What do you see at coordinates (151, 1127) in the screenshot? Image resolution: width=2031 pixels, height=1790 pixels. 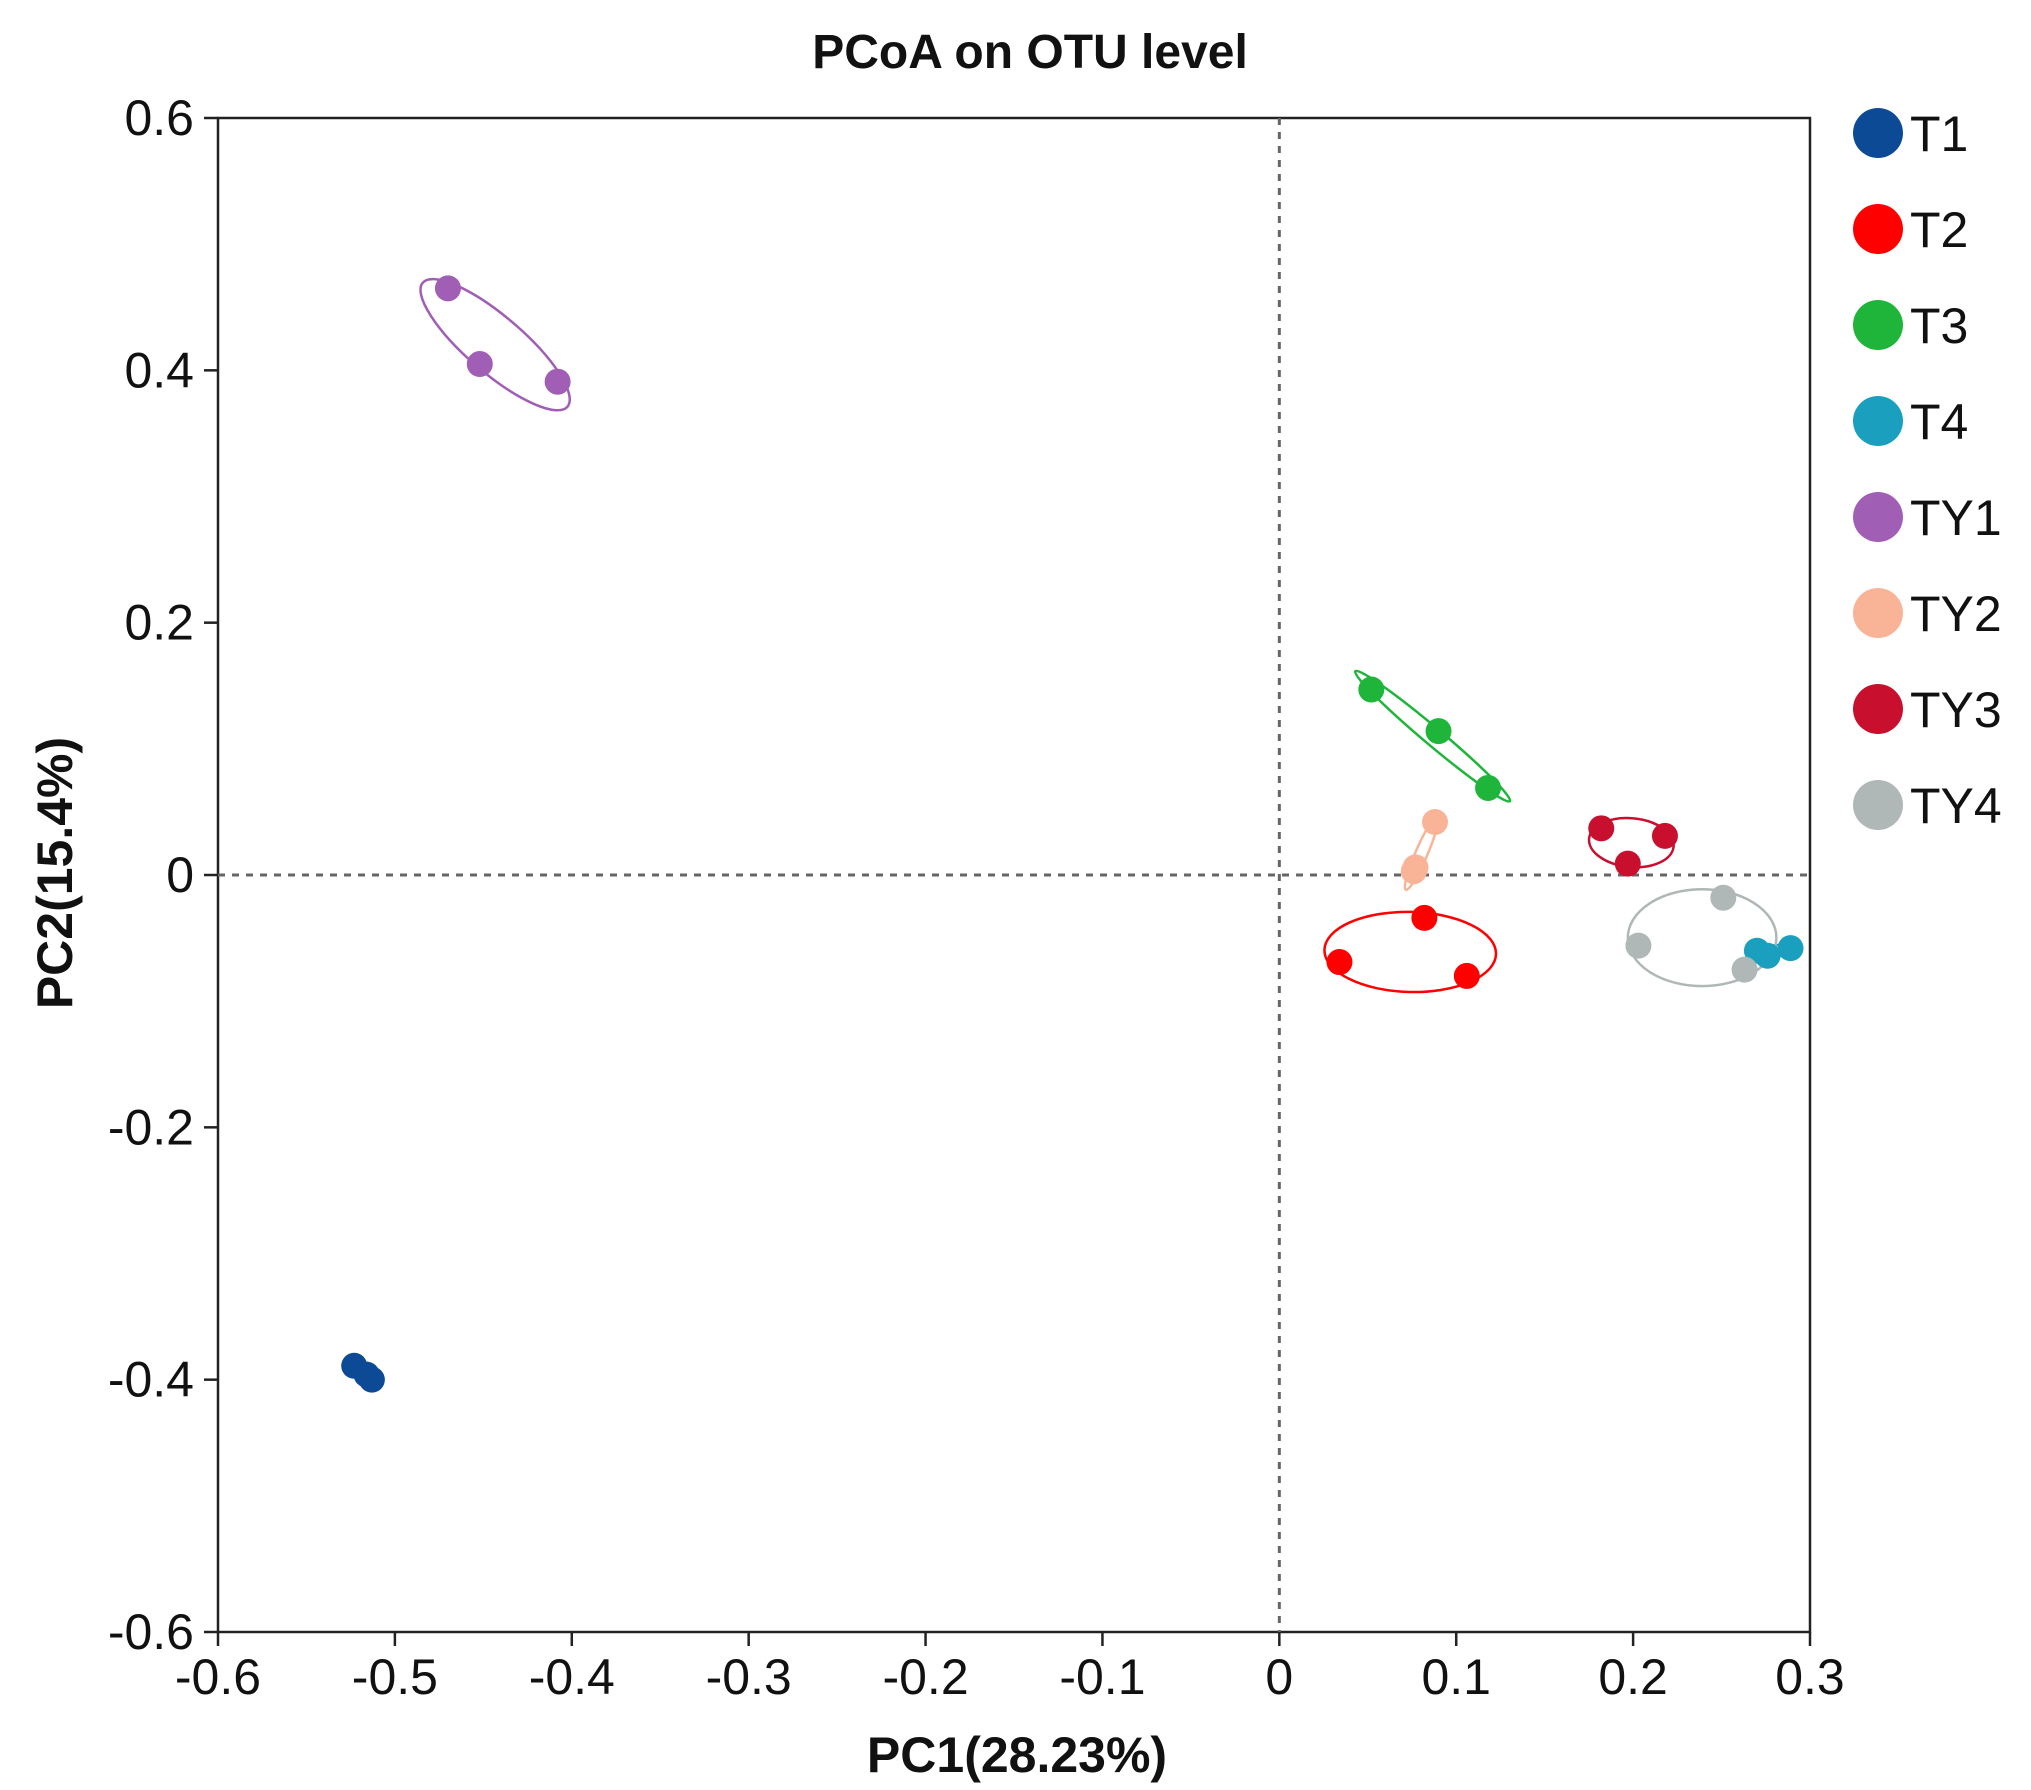 I see `y-tick-label: -0.2` at bounding box center [151, 1127].